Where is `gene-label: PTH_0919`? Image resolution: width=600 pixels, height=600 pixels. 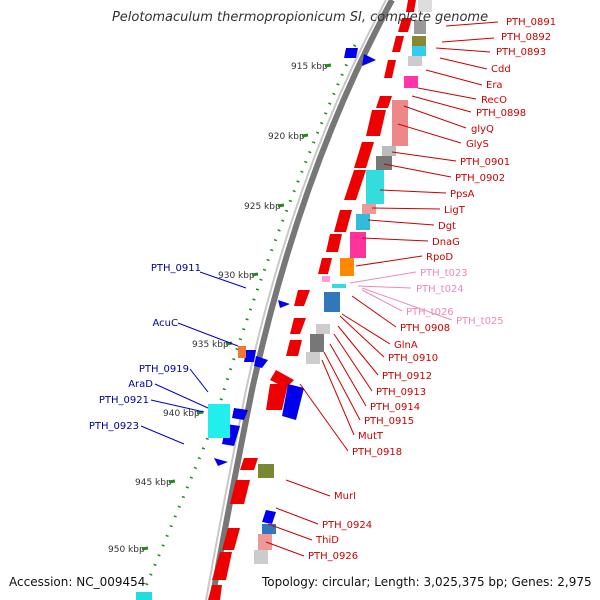
gene-label: PTH_0919 is located at coordinates (164, 369).